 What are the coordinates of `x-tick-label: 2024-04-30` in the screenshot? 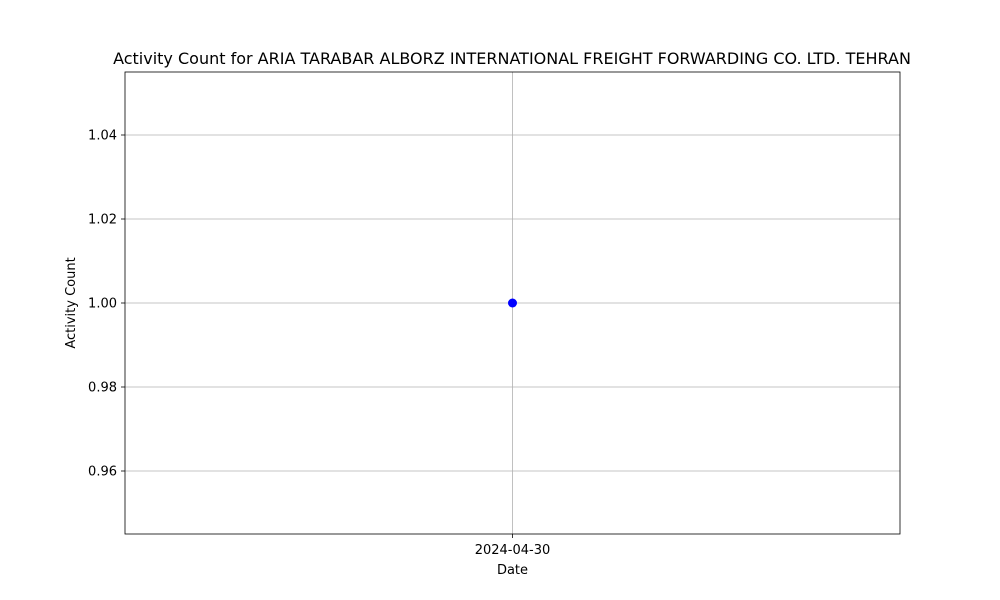 It's located at (513, 550).